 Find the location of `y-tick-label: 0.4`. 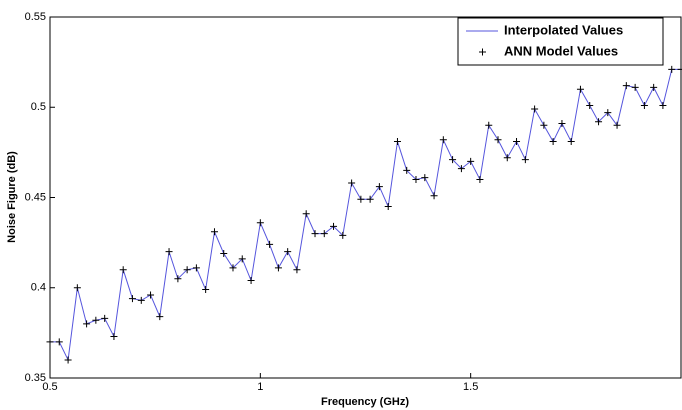

y-tick-label: 0.4 is located at coordinates (38, 288).